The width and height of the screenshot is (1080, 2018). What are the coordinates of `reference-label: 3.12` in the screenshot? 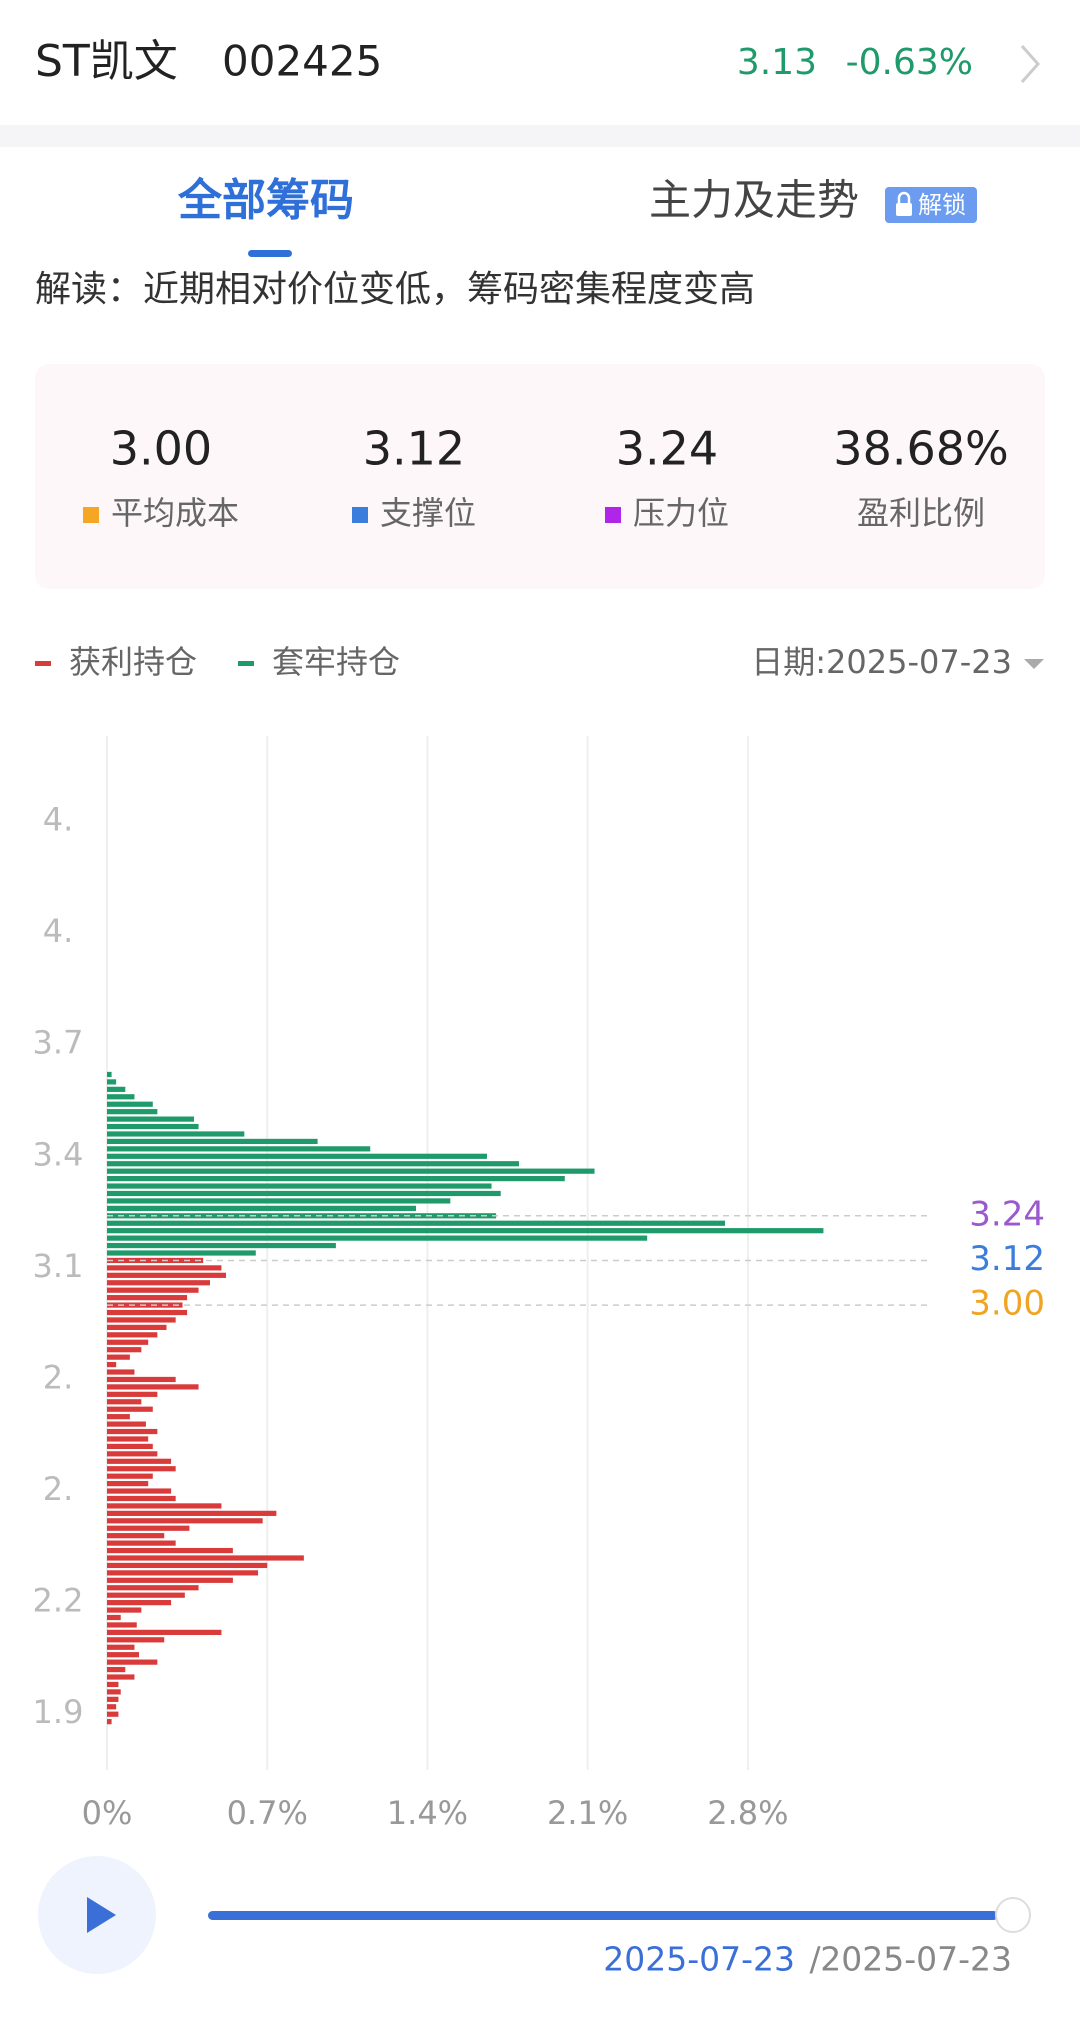 It's located at (1007, 1259).